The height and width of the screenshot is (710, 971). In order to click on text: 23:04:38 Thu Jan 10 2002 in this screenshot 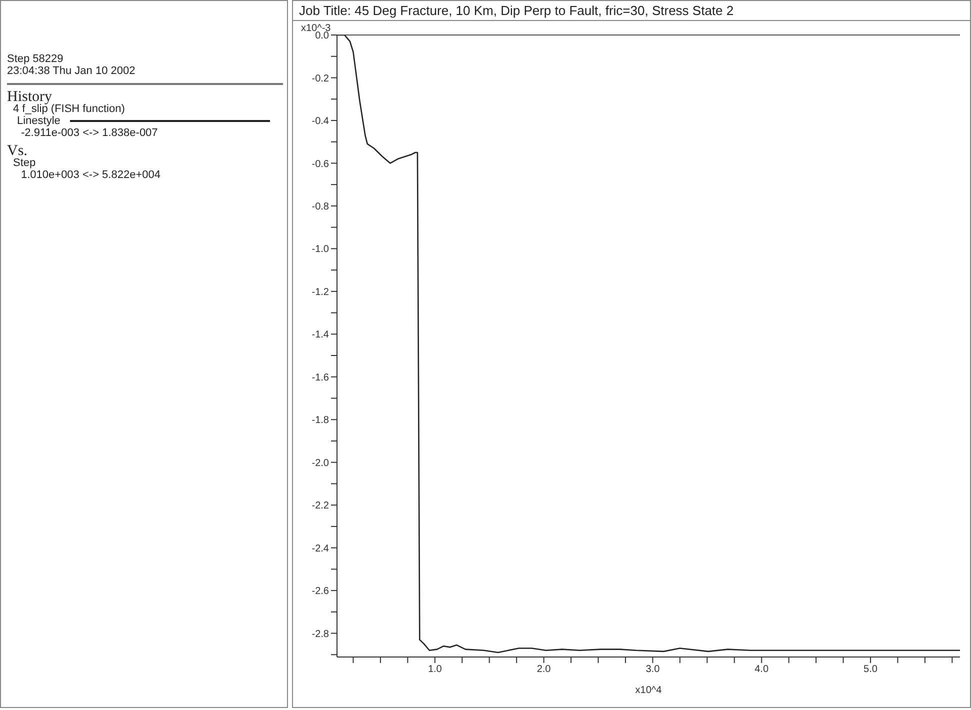, I will do `click(71, 71)`.